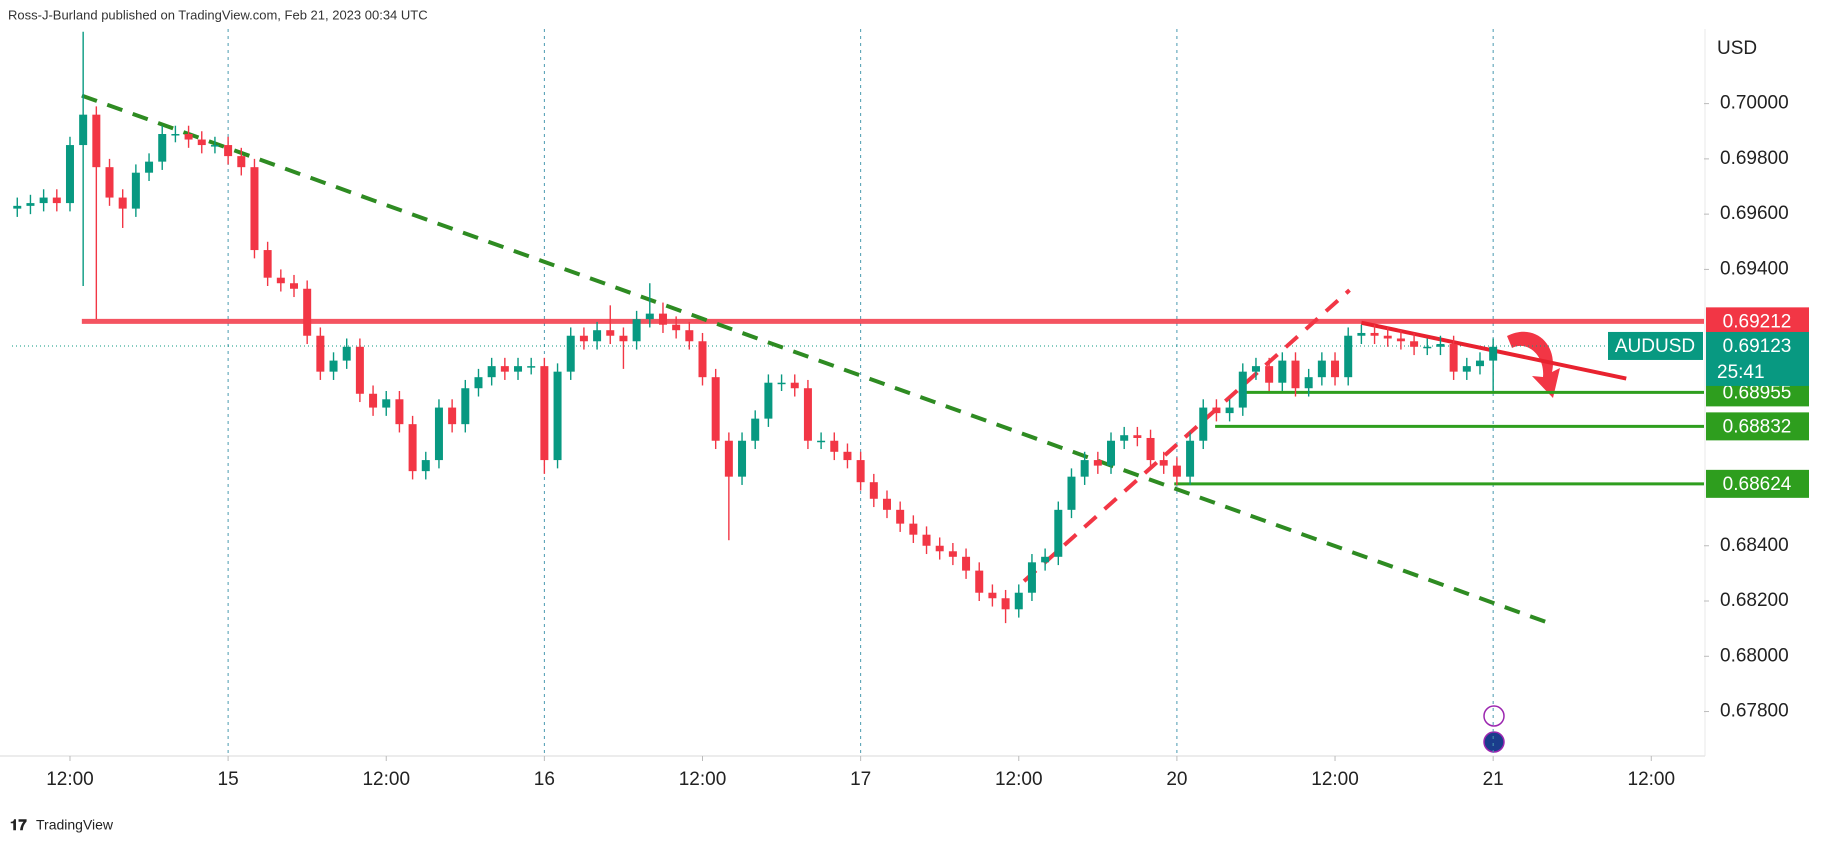 The height and width of the screenshot is (850, 1823). Describe the element at coordinates (860, 779) in the screenshot. I see `x-tick-label: 17` at that location.